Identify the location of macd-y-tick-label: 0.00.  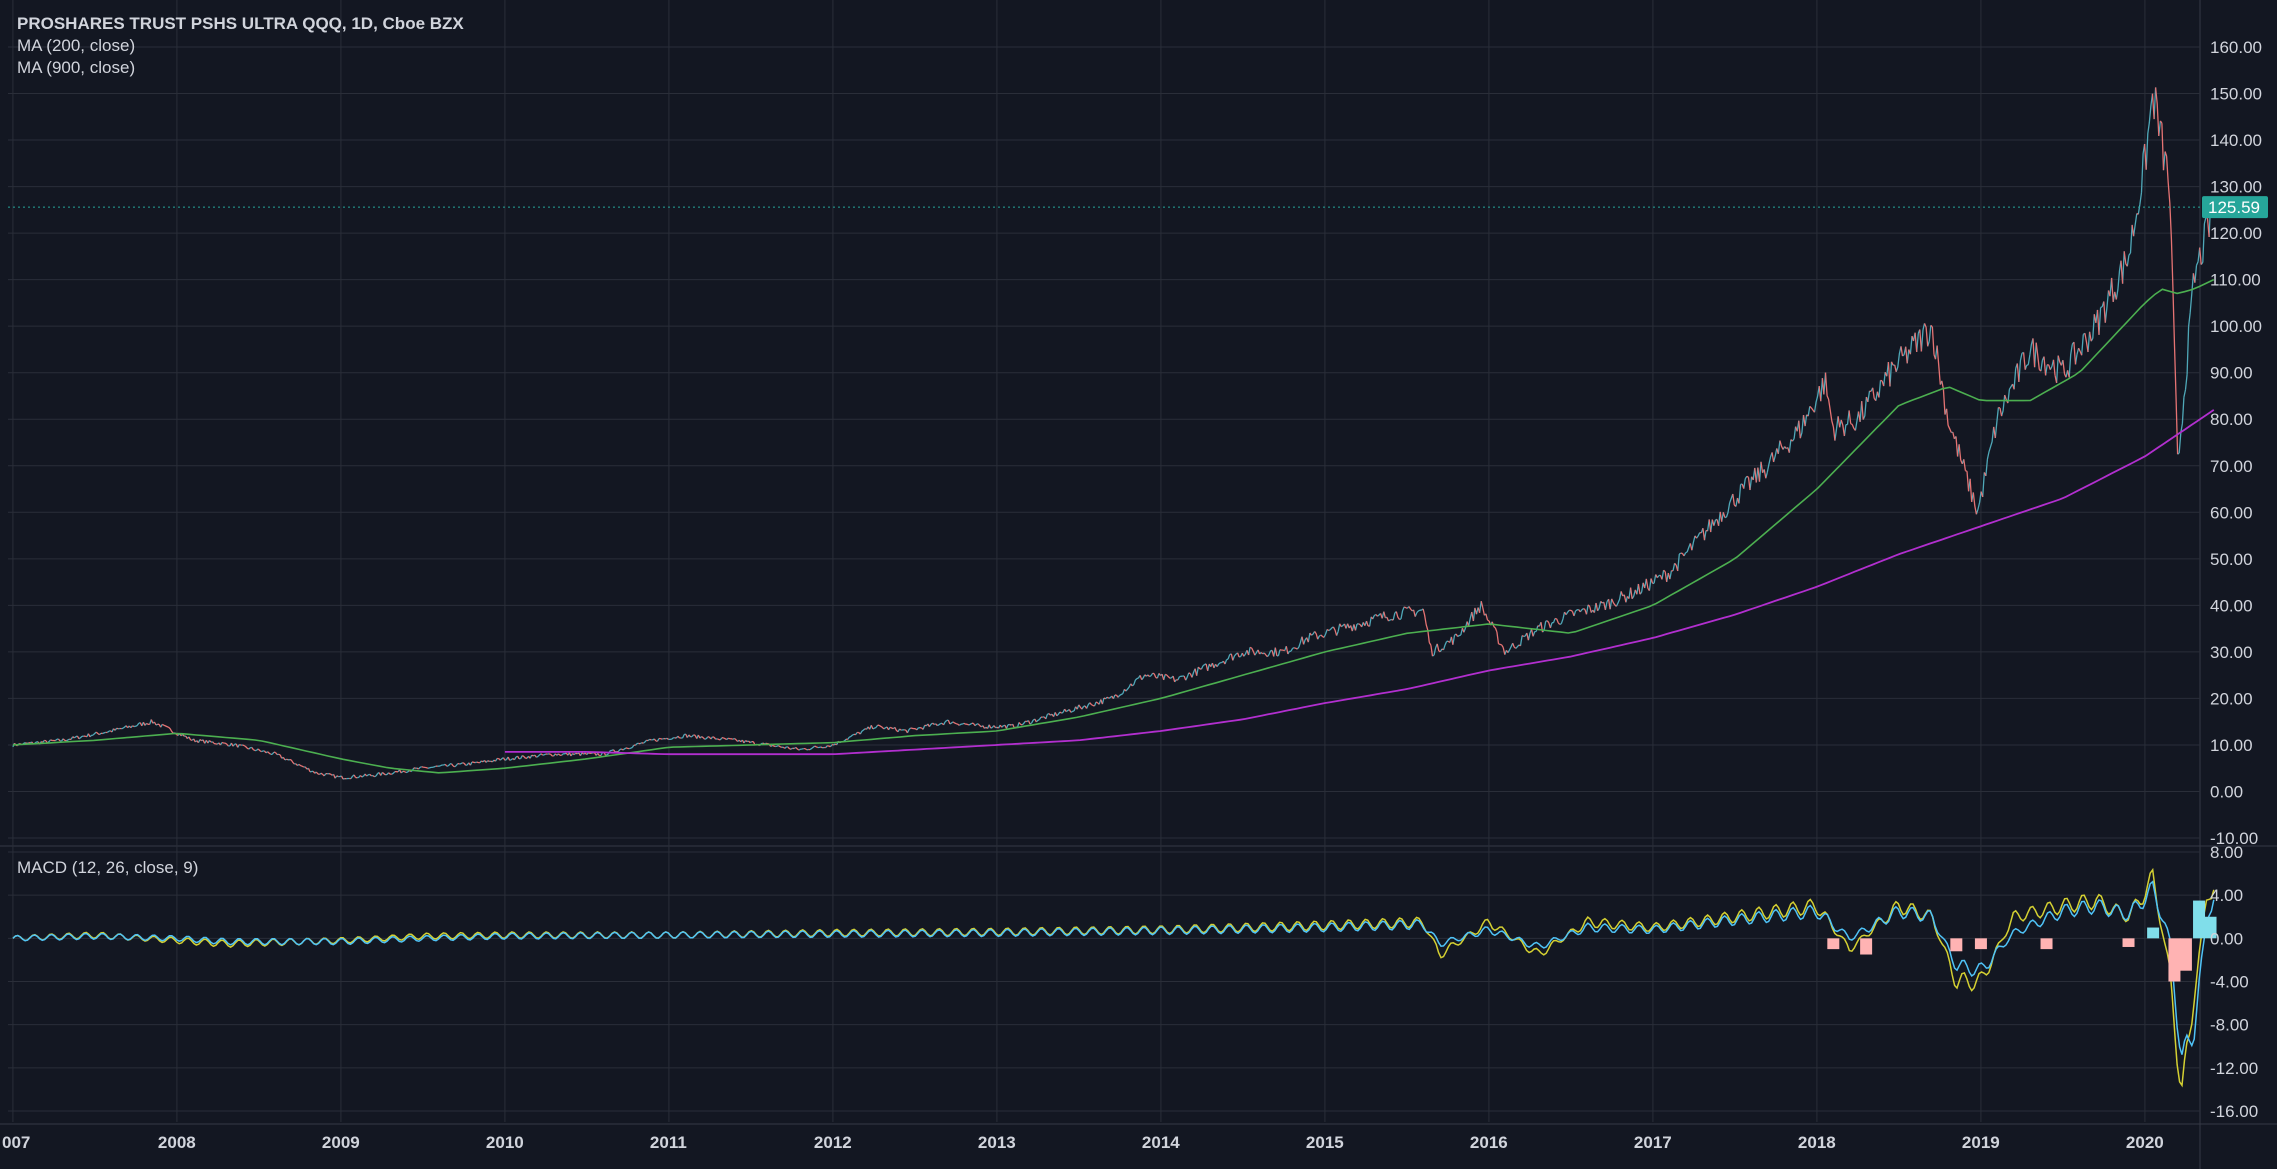
(2226, 938).